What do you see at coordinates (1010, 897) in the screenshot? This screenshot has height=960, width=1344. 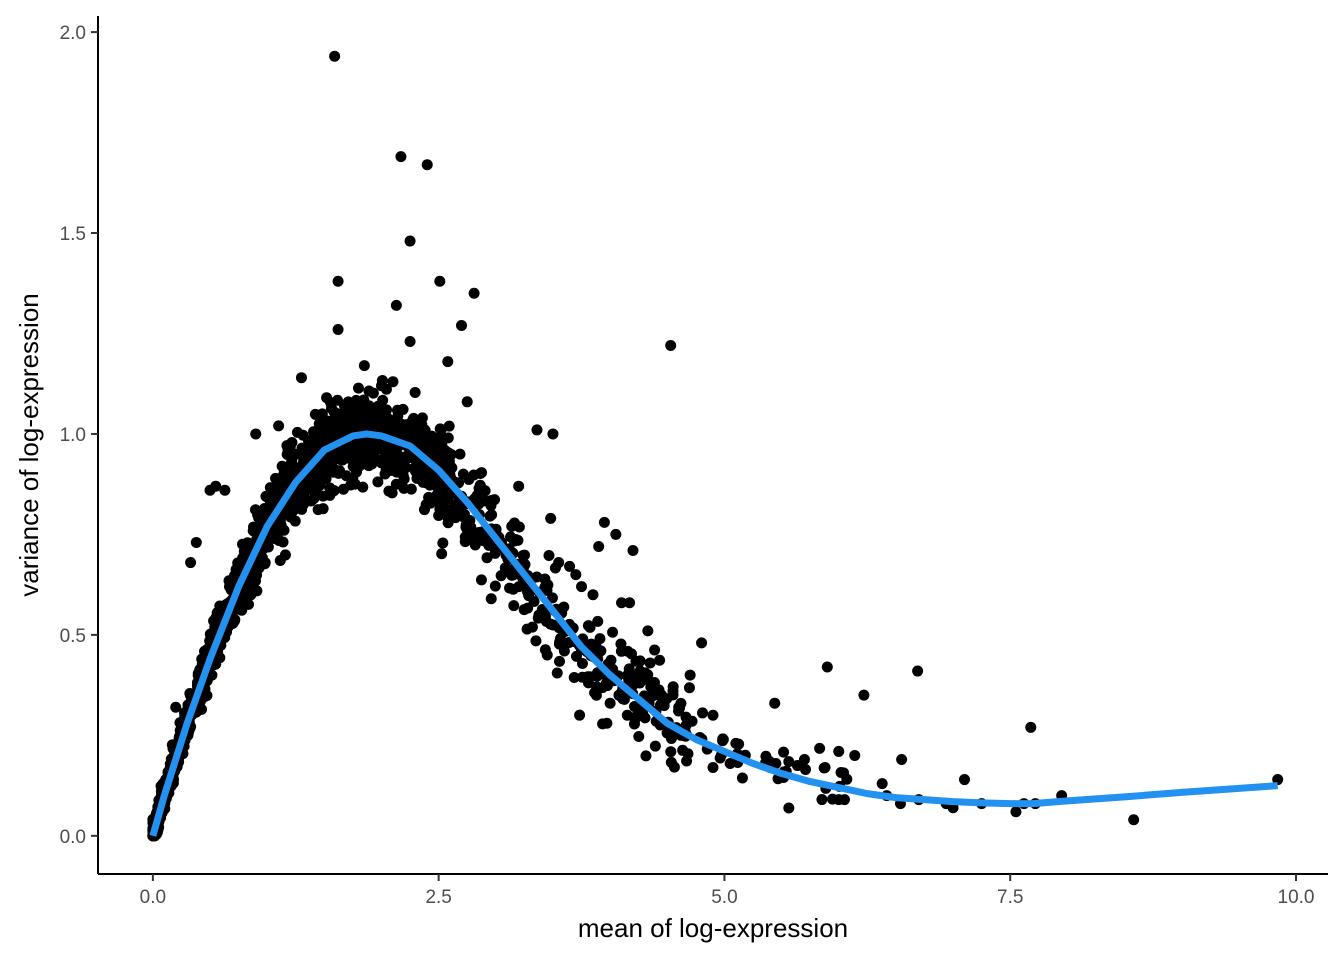 I see `x-tick-label: 7.5` at bounding box center [1010, 897].